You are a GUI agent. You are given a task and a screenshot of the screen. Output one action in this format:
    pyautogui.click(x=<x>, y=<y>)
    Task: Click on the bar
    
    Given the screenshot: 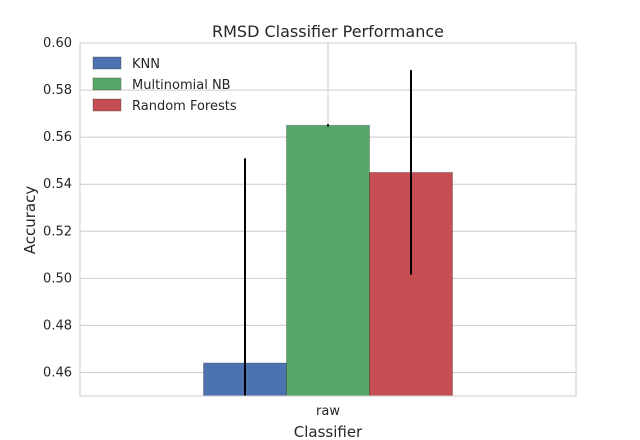 What is the action you would take?
    pyautogui.click(x=328, y=260)
    